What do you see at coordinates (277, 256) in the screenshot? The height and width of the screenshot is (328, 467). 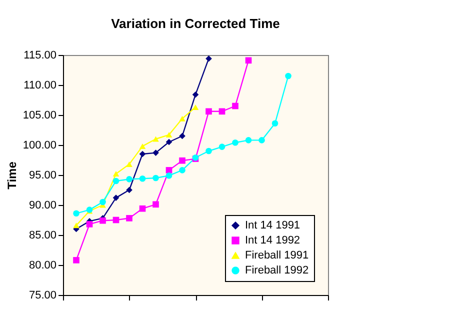 I see `legend-label: Fireball 1991` at bounding box center [277, 256].